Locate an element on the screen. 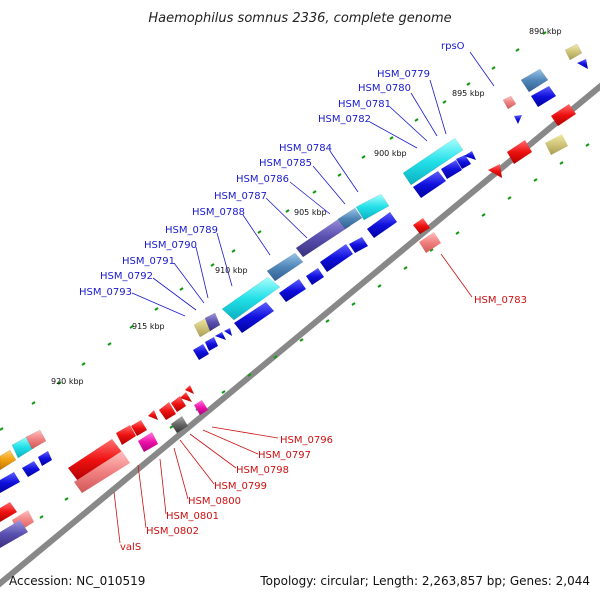  gene-block-hsm0779 is located at coordinates (534, 80).